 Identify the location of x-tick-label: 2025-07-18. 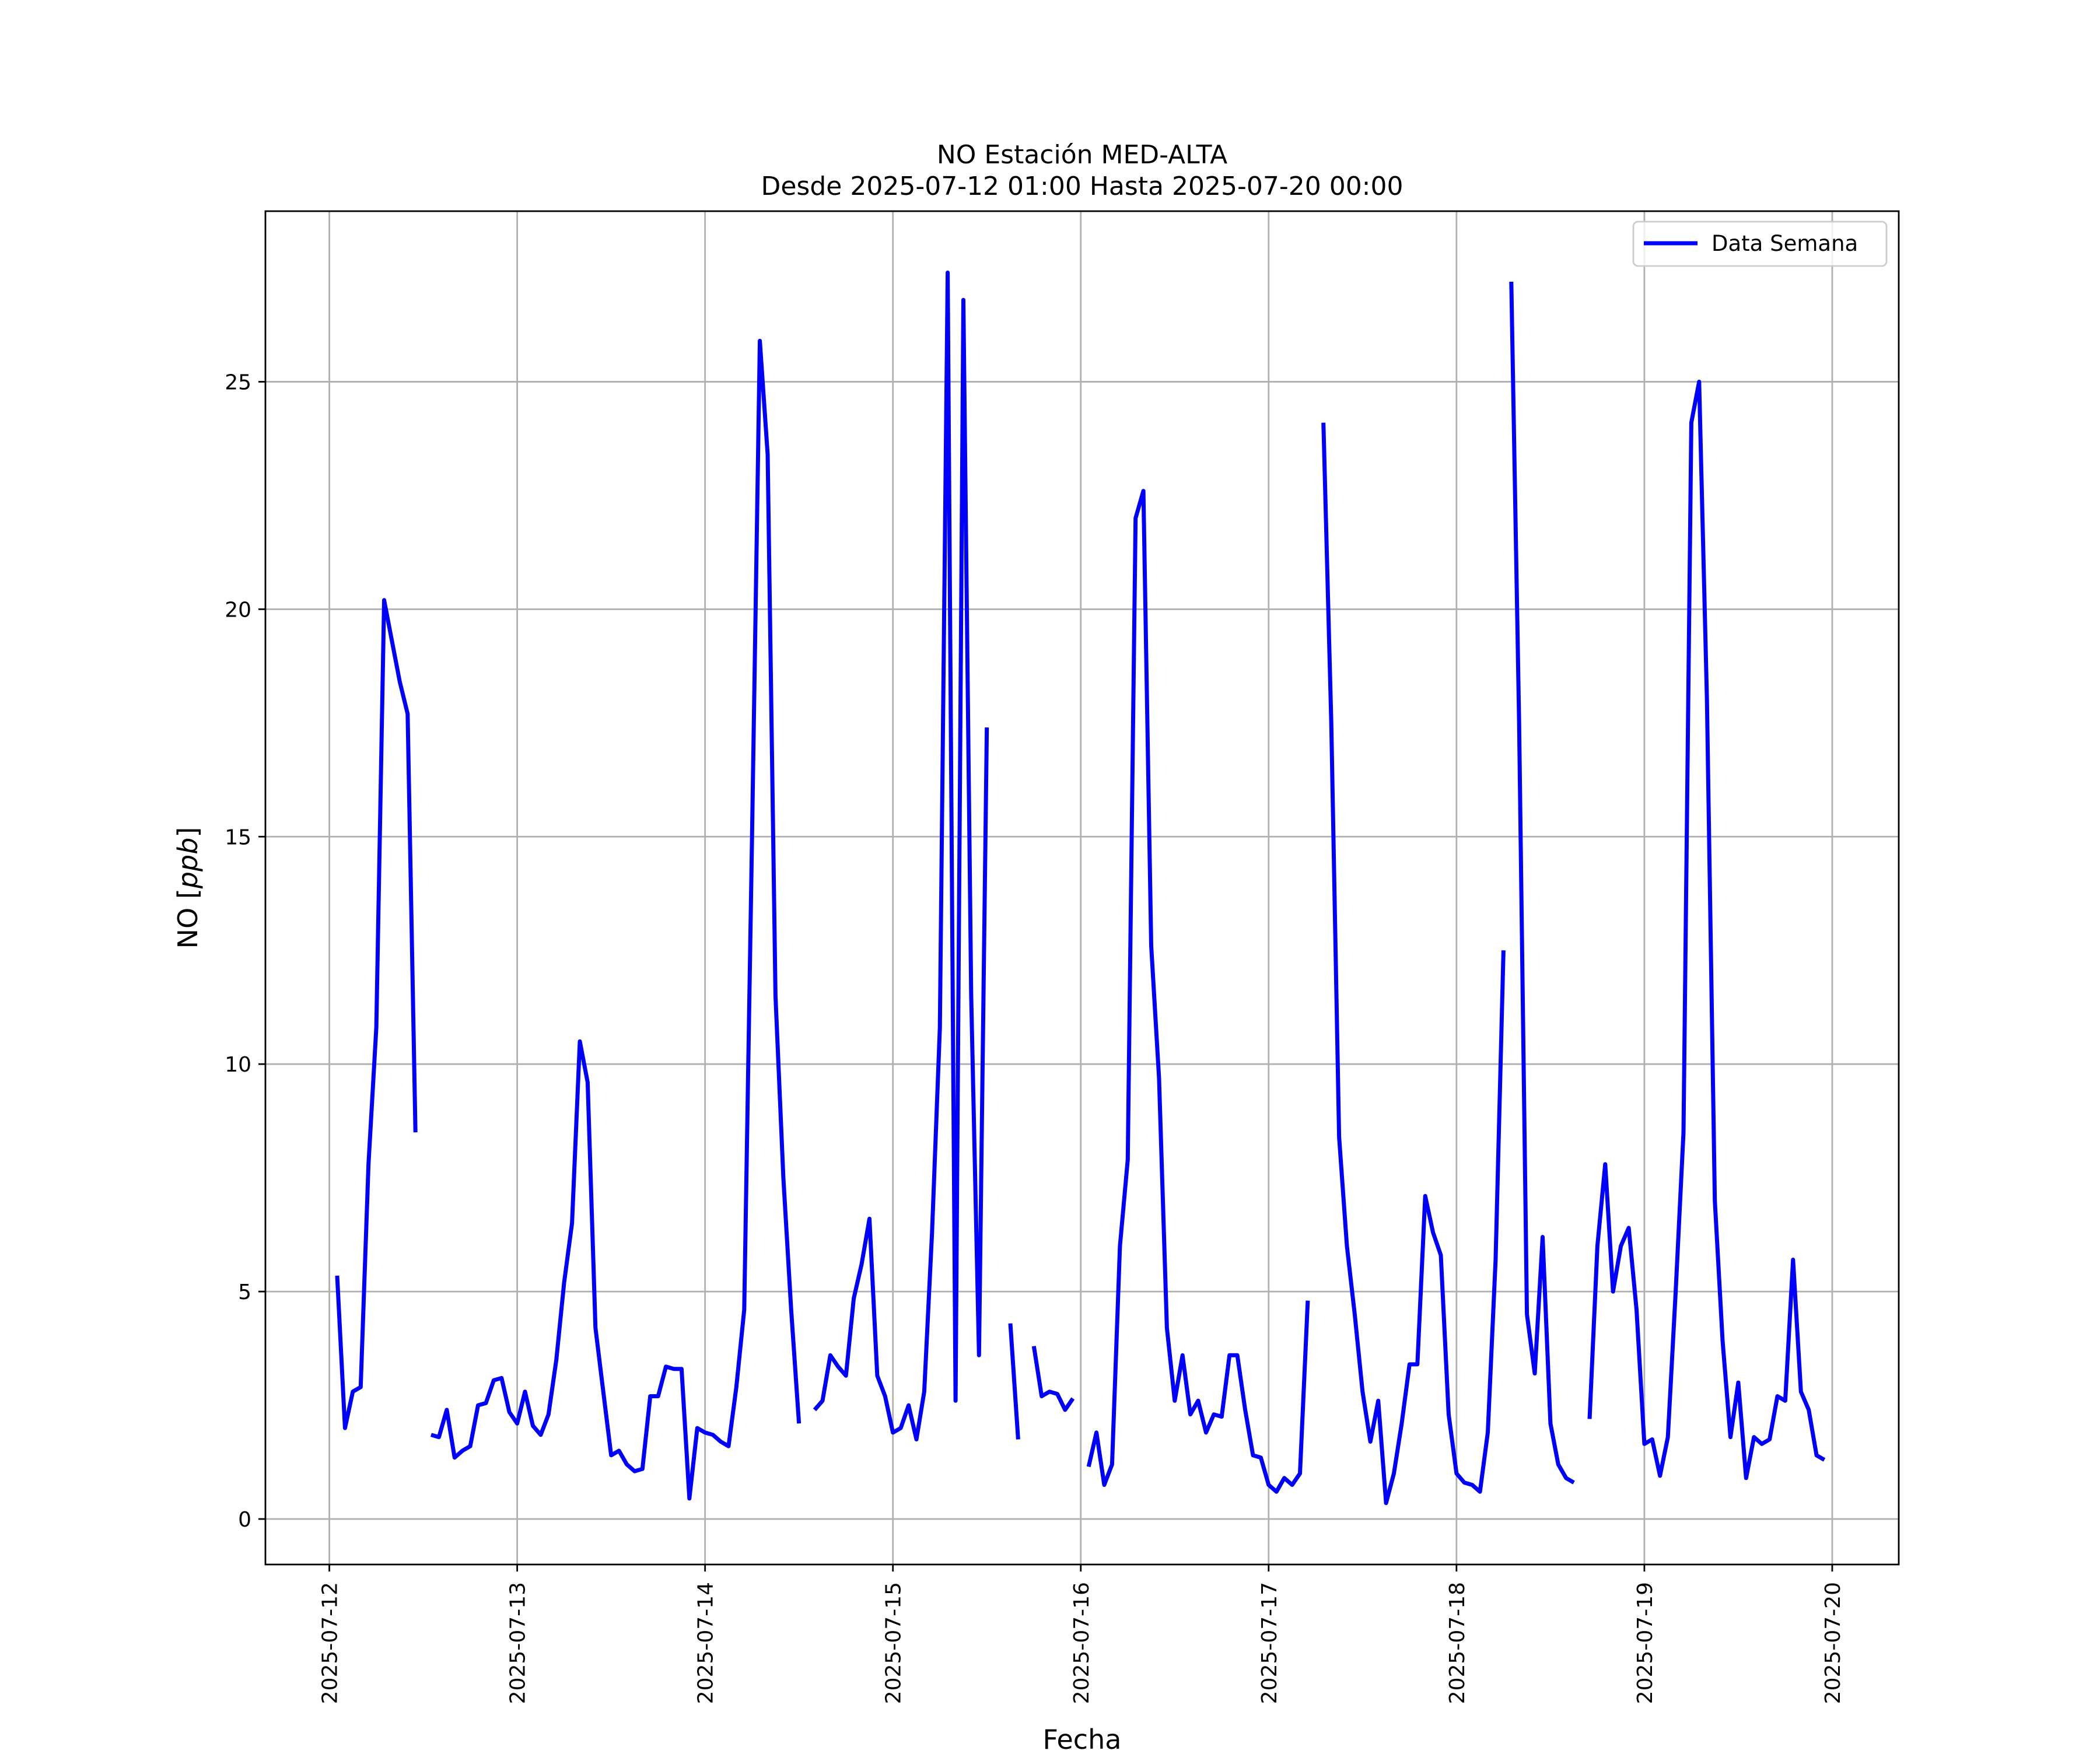
(1457, 1643).